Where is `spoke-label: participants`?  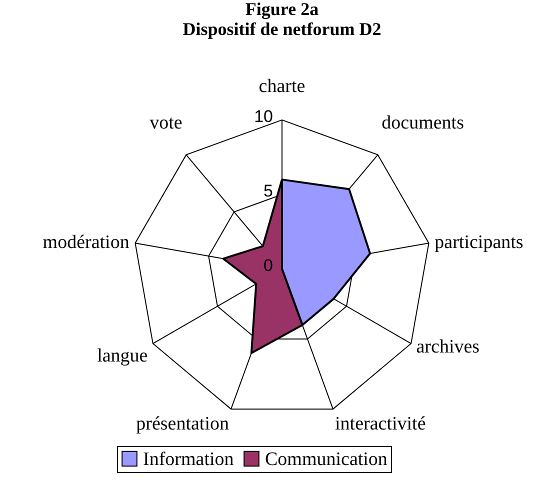
spoke-label: participants is located at coordinates (479, 243).